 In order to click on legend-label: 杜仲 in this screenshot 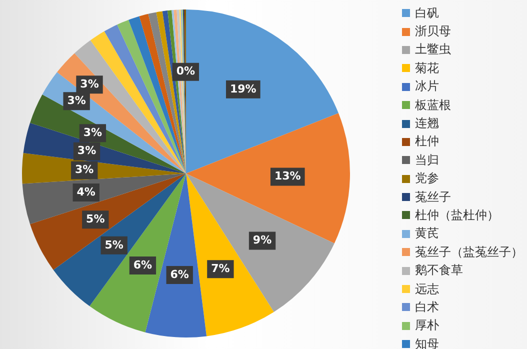, I will do `click(427, 141)`.